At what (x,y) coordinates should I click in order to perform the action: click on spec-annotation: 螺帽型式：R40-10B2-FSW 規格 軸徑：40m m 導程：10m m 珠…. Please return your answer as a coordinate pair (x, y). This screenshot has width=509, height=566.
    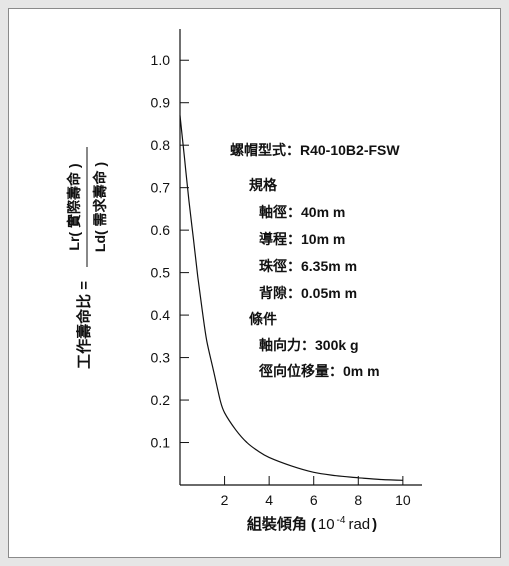
    Looking at the image, I should click on (315, 260).